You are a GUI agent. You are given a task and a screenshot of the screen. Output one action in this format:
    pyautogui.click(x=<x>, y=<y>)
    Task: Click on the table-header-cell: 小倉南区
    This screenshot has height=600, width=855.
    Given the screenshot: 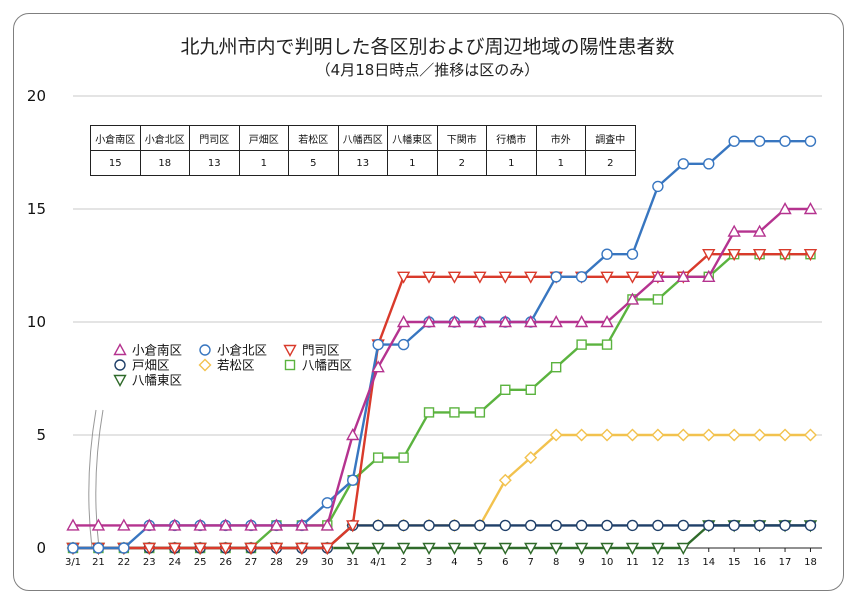 What is the action you would take?
    pyautogui.click(x=115, y=138)
    